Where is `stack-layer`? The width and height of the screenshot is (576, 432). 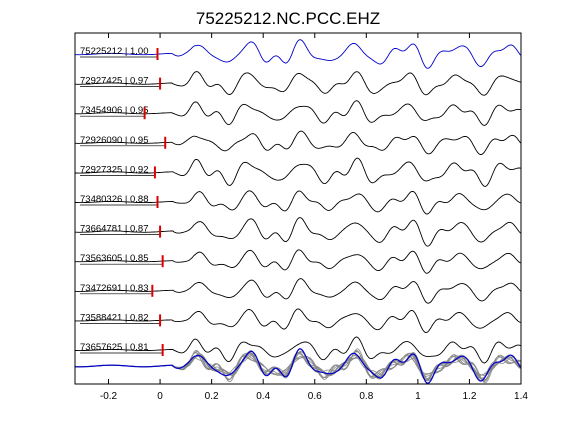
stack-layer is located at coordinates (298, 366).